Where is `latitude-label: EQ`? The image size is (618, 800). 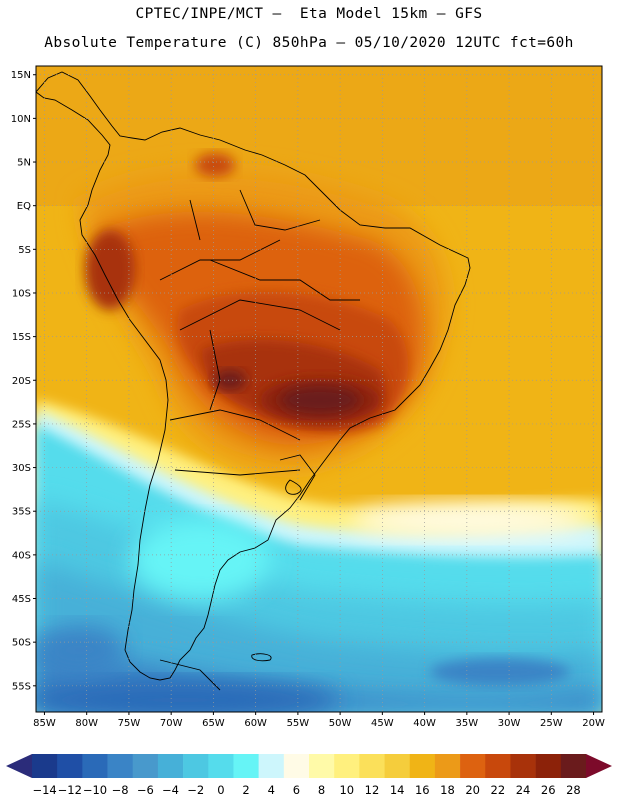
latitude-label: EQ is located at coordinates (24, 206).